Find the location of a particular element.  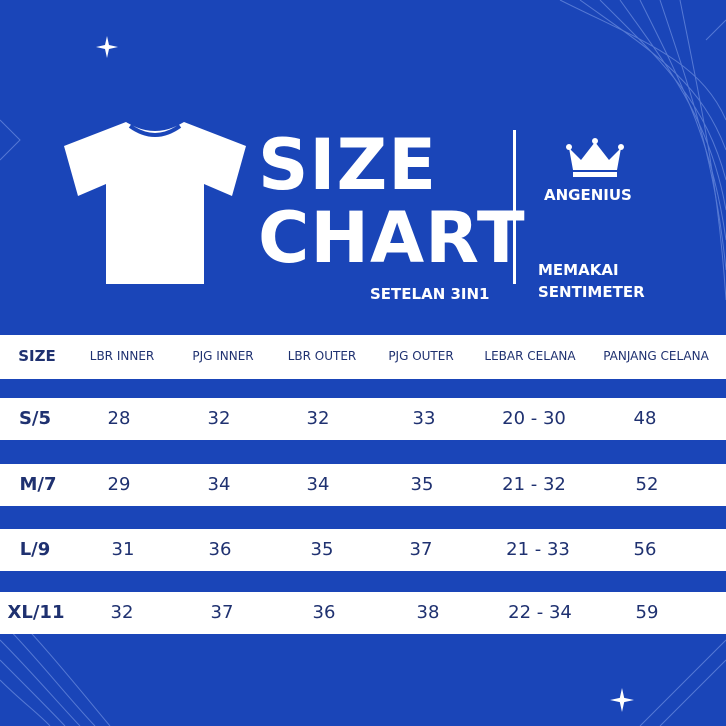

header-lbr-inner: LBR INNER is located at coordinates (122, 356).